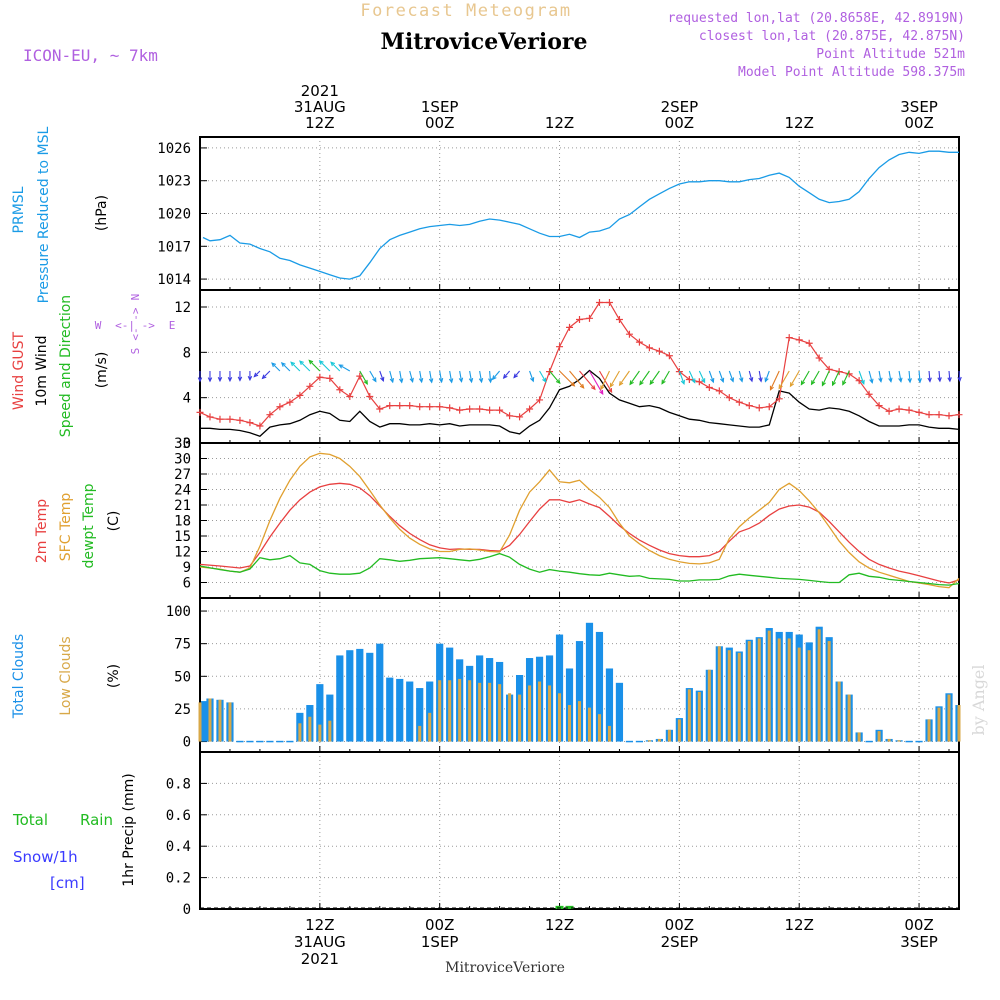  Describe the element at coordinates (182, 460) in the screenshot. I see `y-tick-label: 30` at that location.